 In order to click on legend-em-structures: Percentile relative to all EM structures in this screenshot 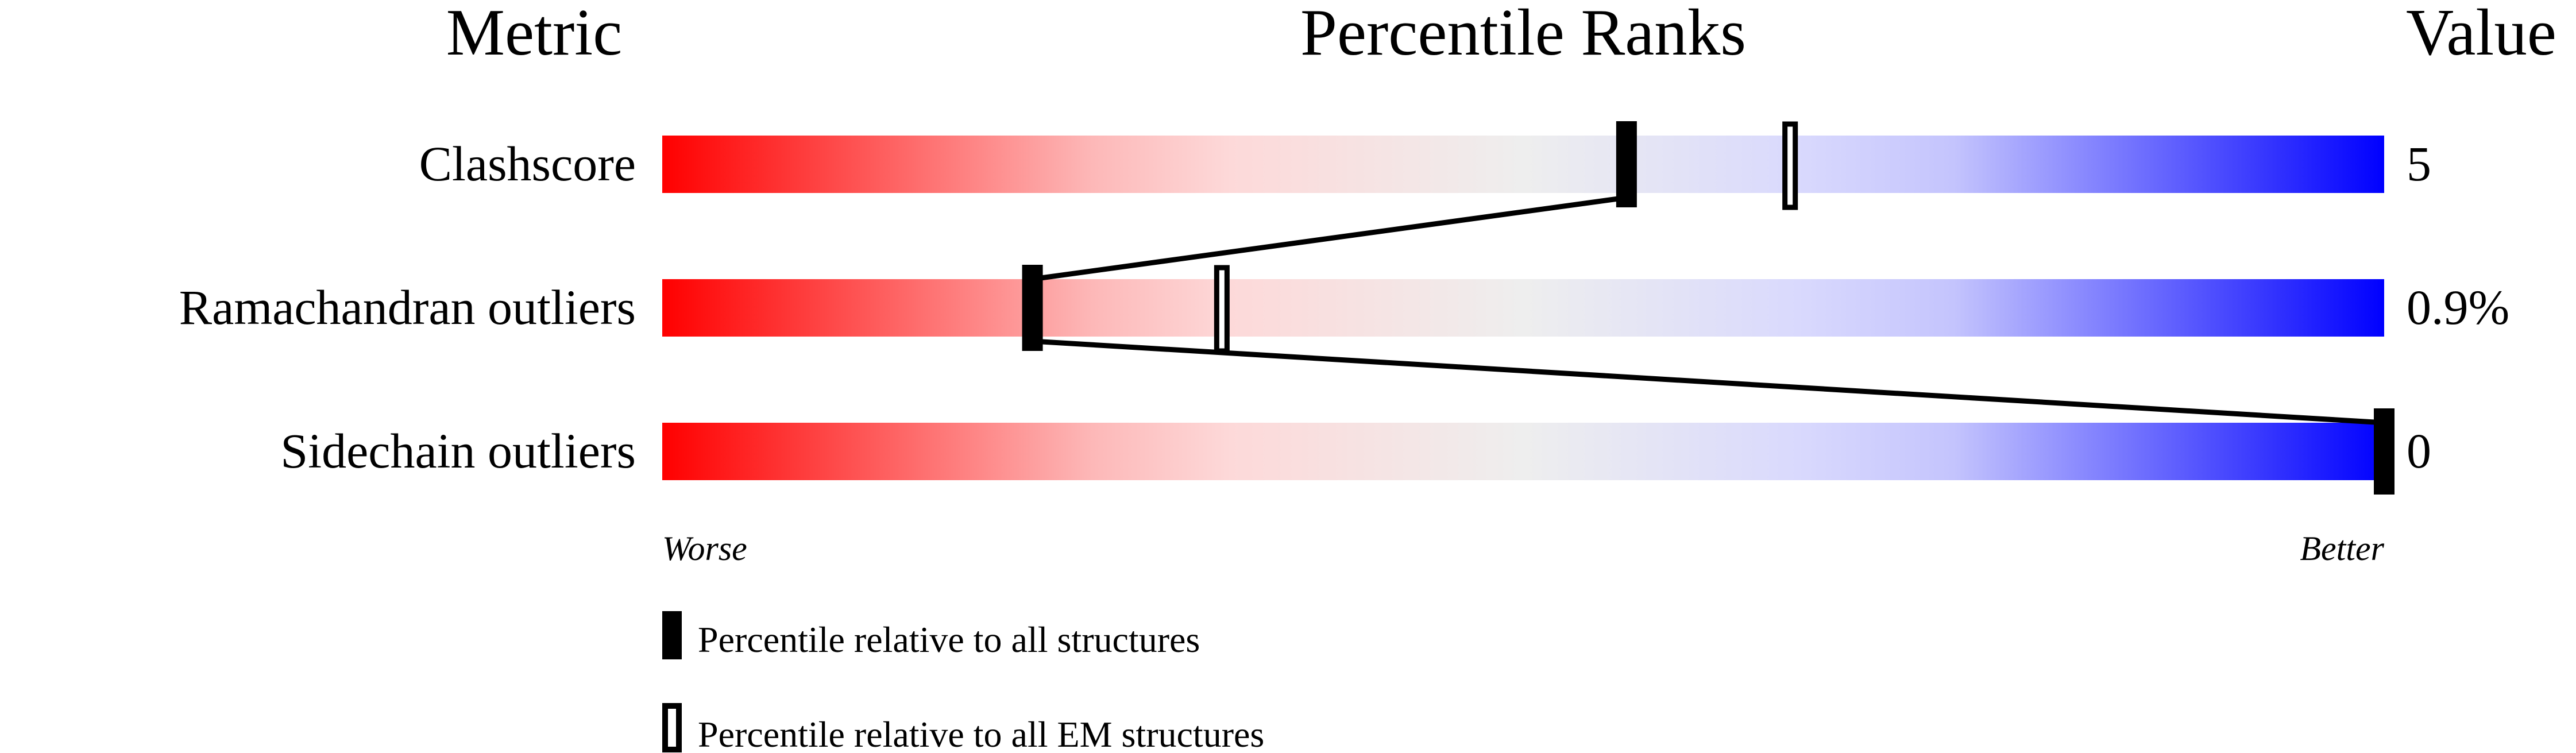, I will do `click(981, 734)`.